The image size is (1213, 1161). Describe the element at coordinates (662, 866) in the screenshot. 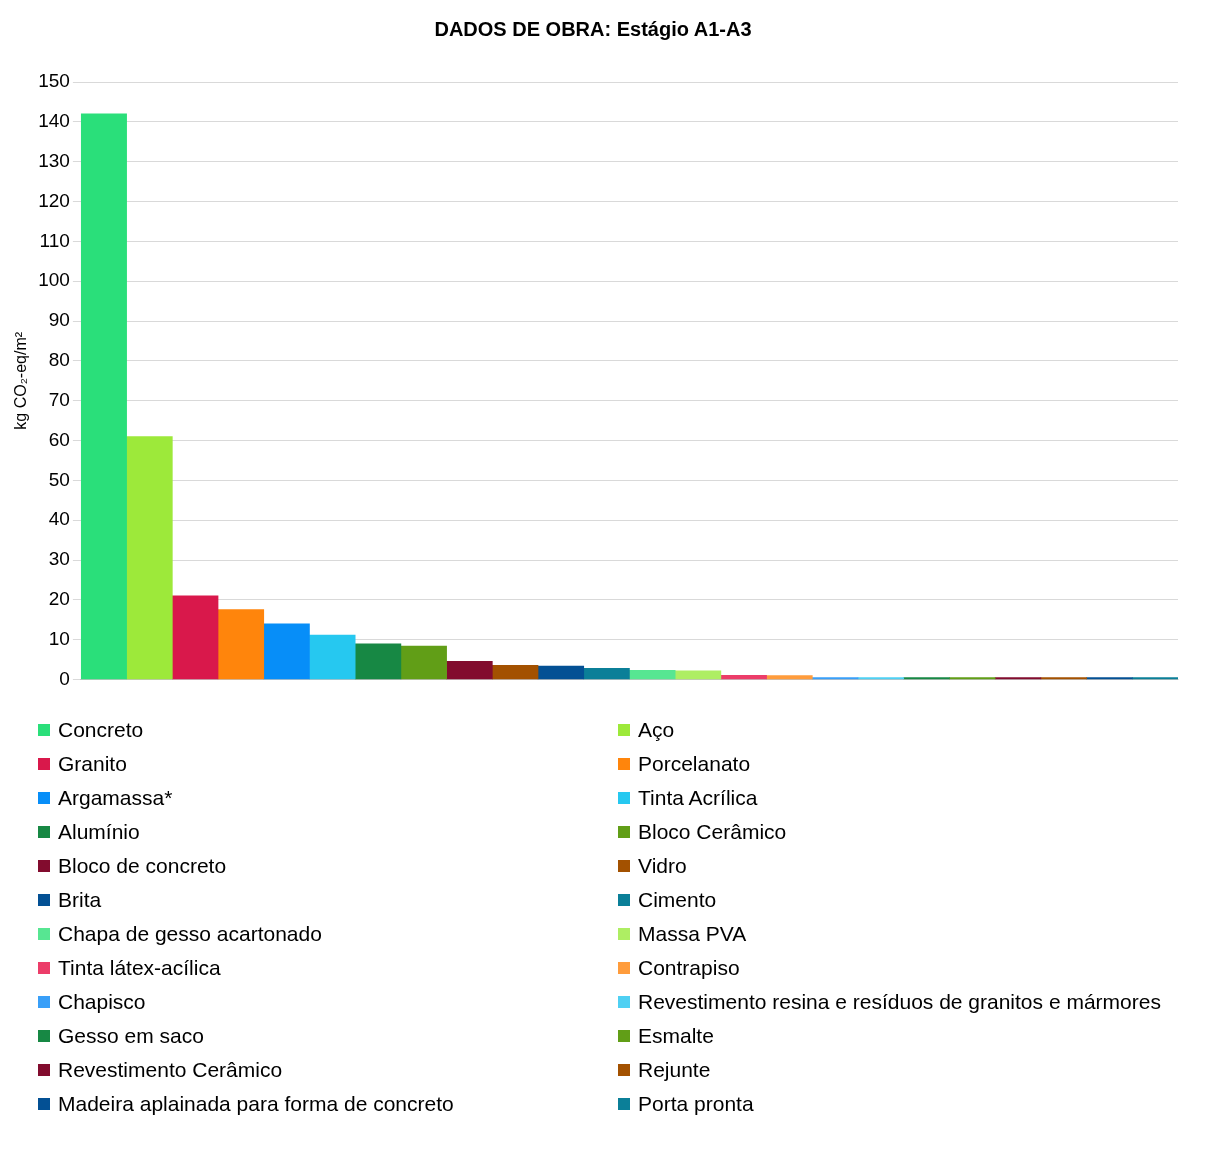

I see `legend-label: Vidro` at that location.